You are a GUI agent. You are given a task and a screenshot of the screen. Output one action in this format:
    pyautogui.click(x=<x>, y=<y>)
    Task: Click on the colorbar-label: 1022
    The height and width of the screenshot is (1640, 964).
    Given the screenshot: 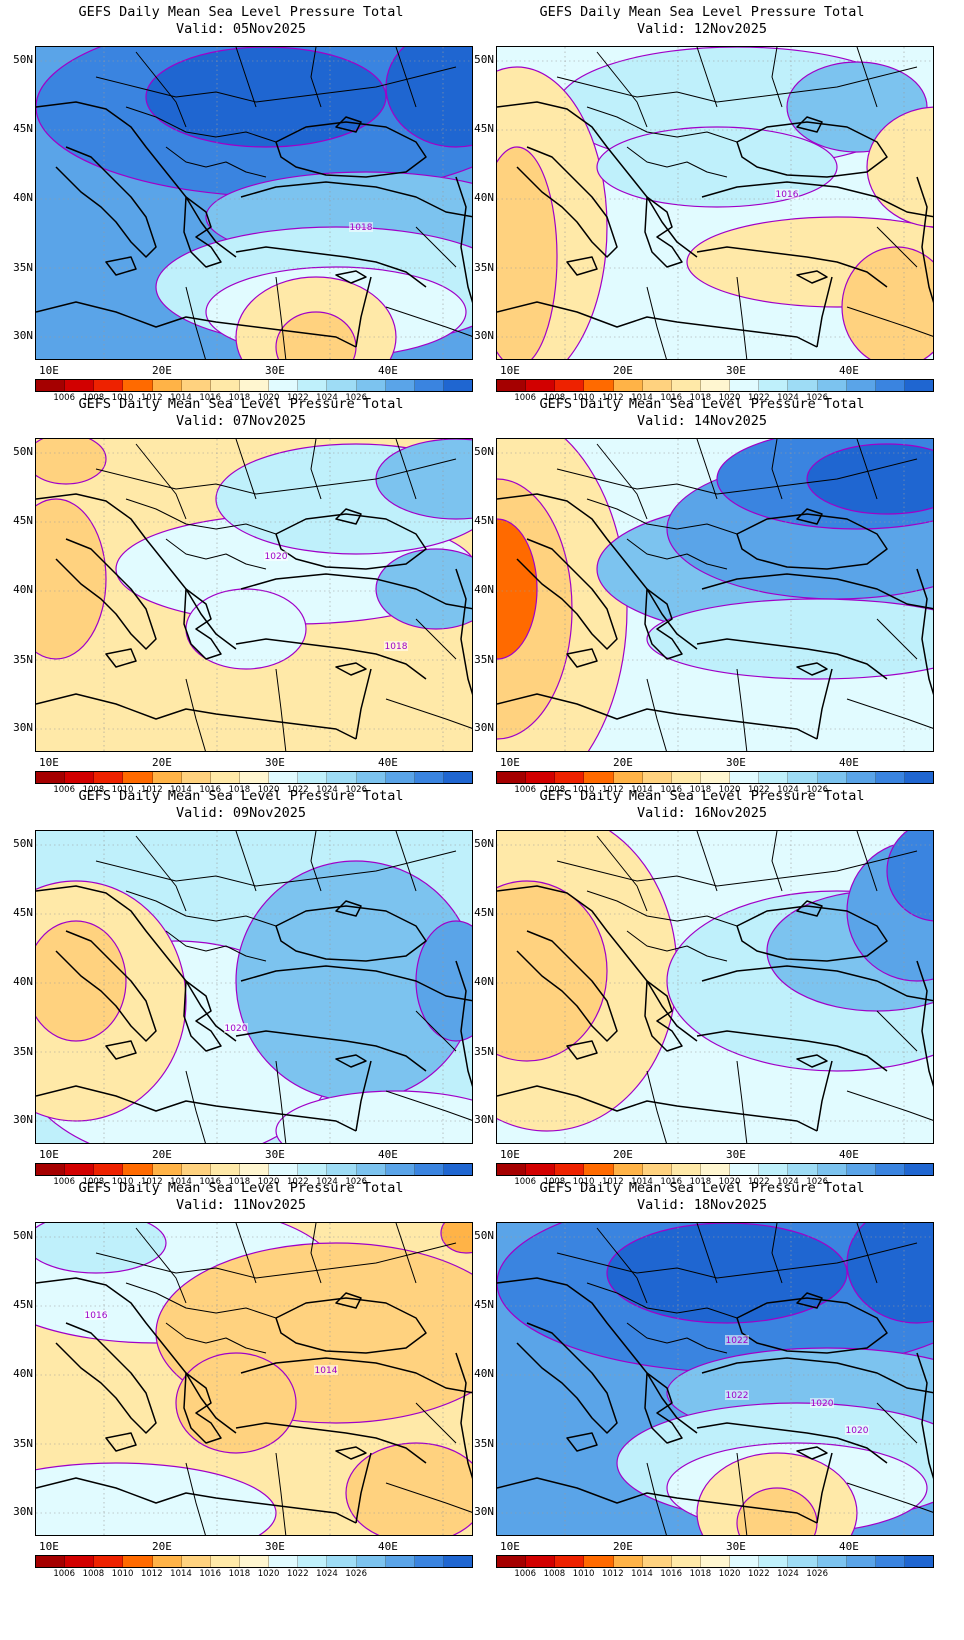 What is the action you would take?
    pyautogui.click(x=758, y=1182)
    